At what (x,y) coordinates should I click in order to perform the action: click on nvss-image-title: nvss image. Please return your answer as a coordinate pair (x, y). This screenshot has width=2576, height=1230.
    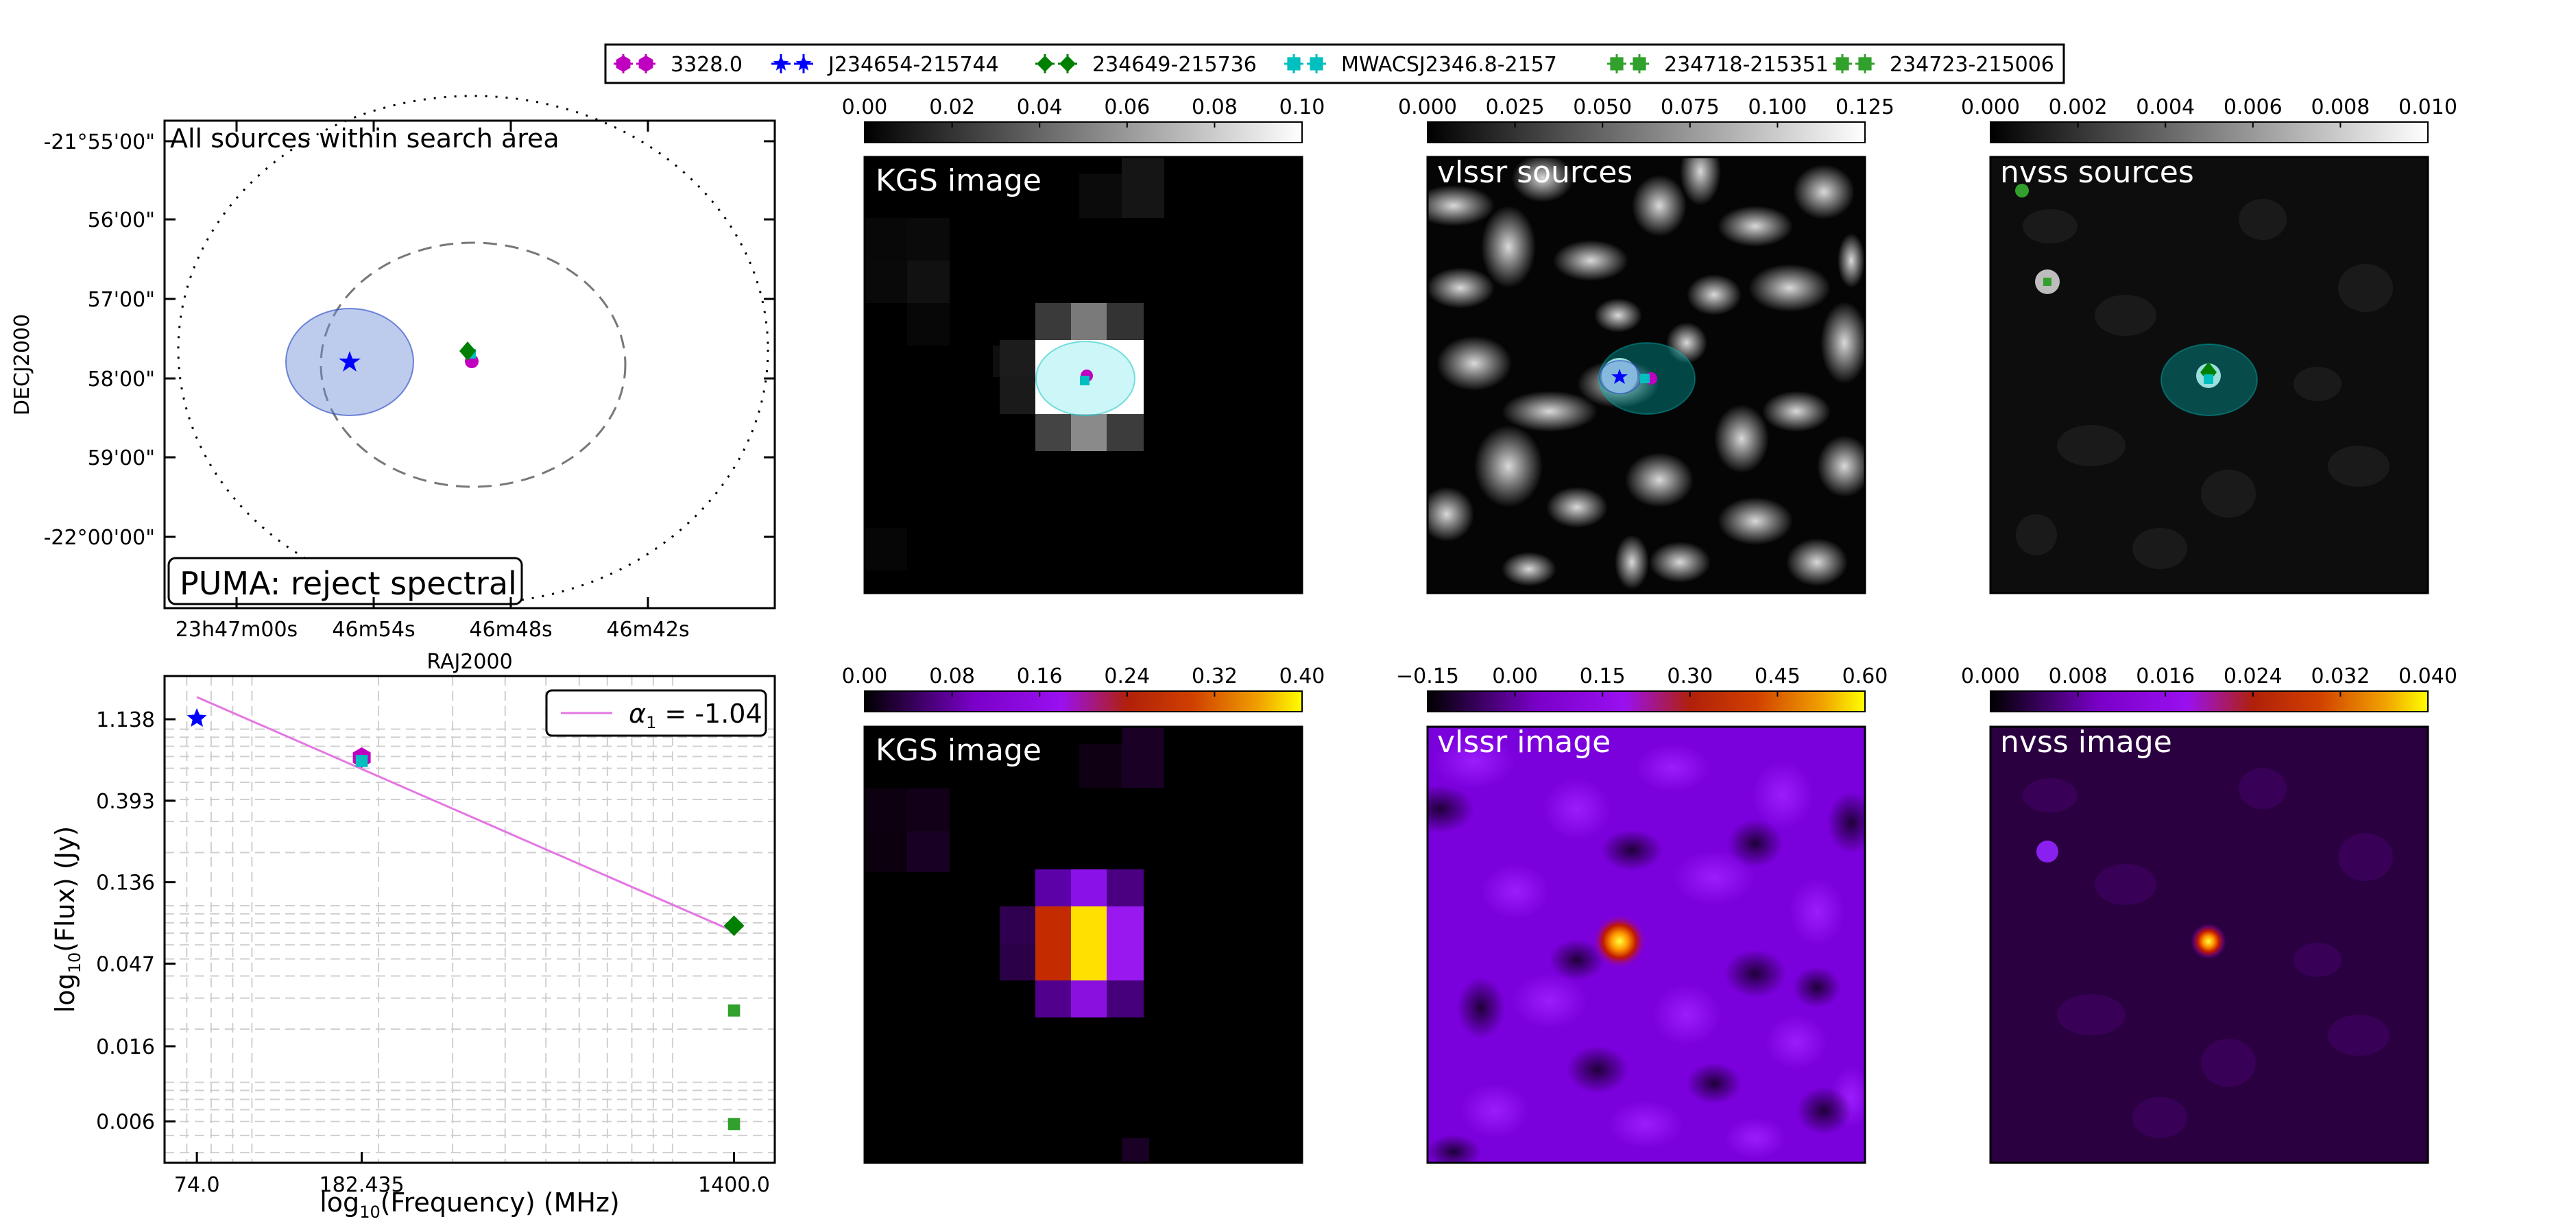
    Looking at the image, I should click on (2086, 742).